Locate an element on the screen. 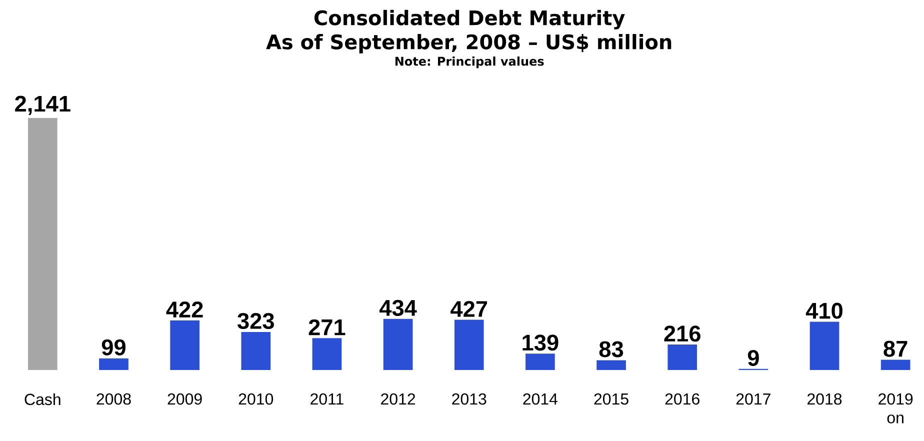 The image size is (924, 441). data-label: 87 is located at coordinates (896, 348).